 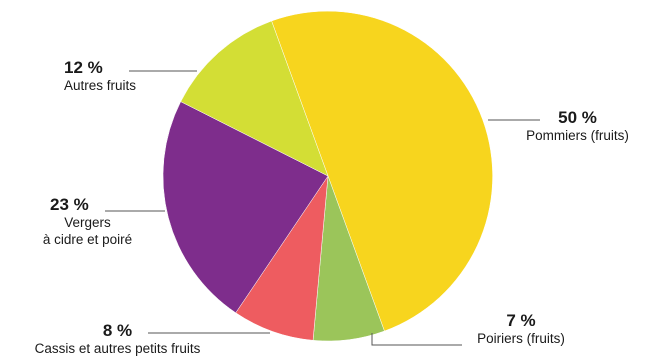 I want to click on slice-name-cassis: Cassis et autres petits fruits, so click(x=117, y=349).